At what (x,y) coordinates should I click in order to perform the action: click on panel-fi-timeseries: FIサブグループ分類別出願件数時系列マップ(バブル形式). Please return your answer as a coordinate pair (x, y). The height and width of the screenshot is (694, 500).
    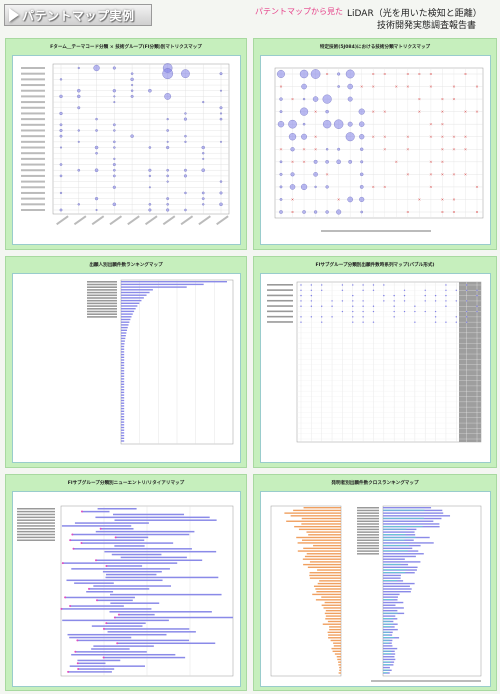
    Looking at the image, I should click on (375, 362).